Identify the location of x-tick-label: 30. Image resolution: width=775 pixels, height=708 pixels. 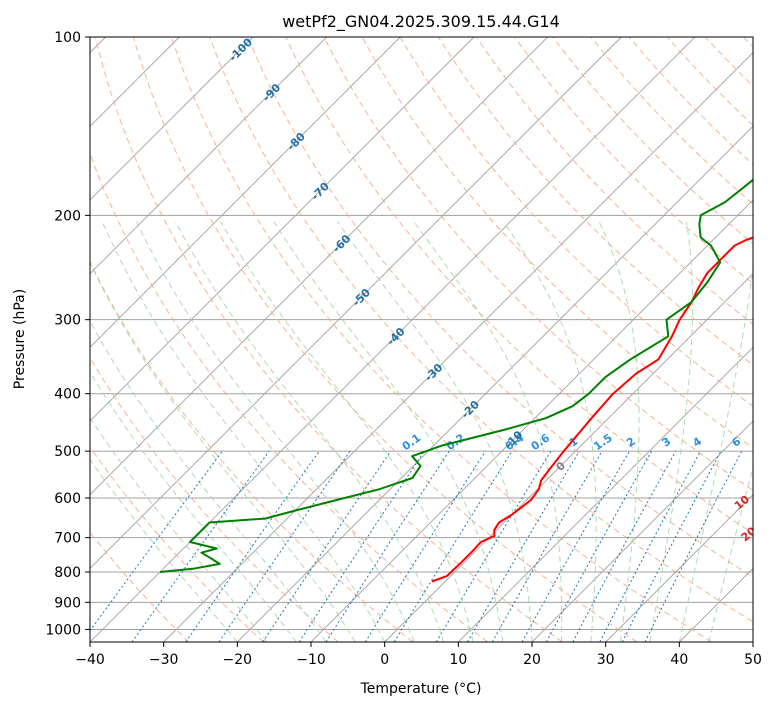
(606, 660).